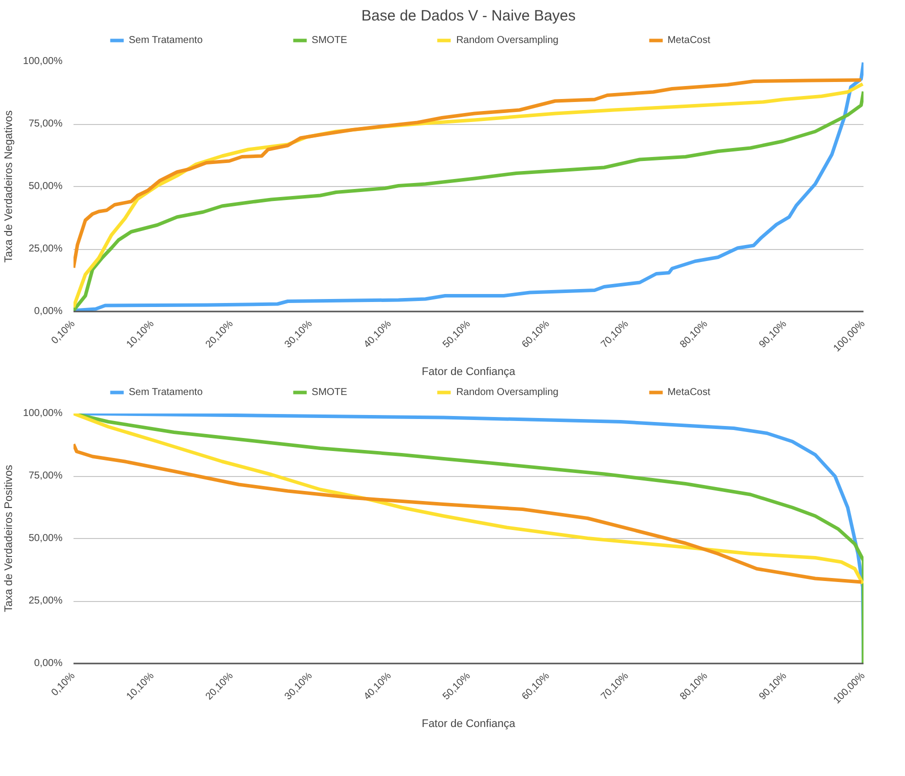 This screenshot has height=776, width=905. What do you see at coordinates (9, 538) in the screenshot?
I see `y-axis-title: Taxa de Verdadeiros Positivos` at bounding box center [9, 538].